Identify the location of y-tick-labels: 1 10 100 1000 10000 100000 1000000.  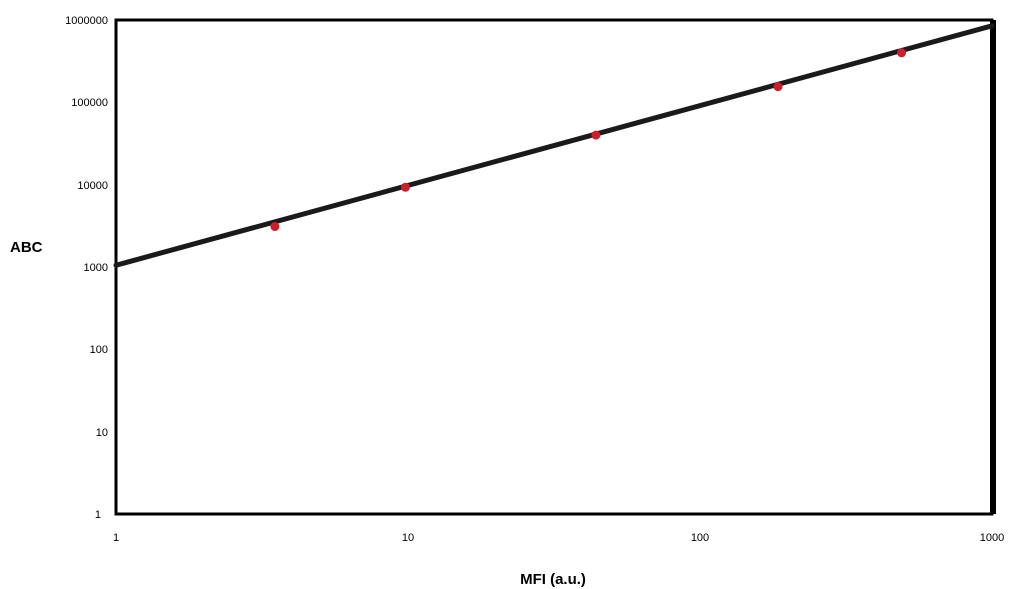
(86, 268).